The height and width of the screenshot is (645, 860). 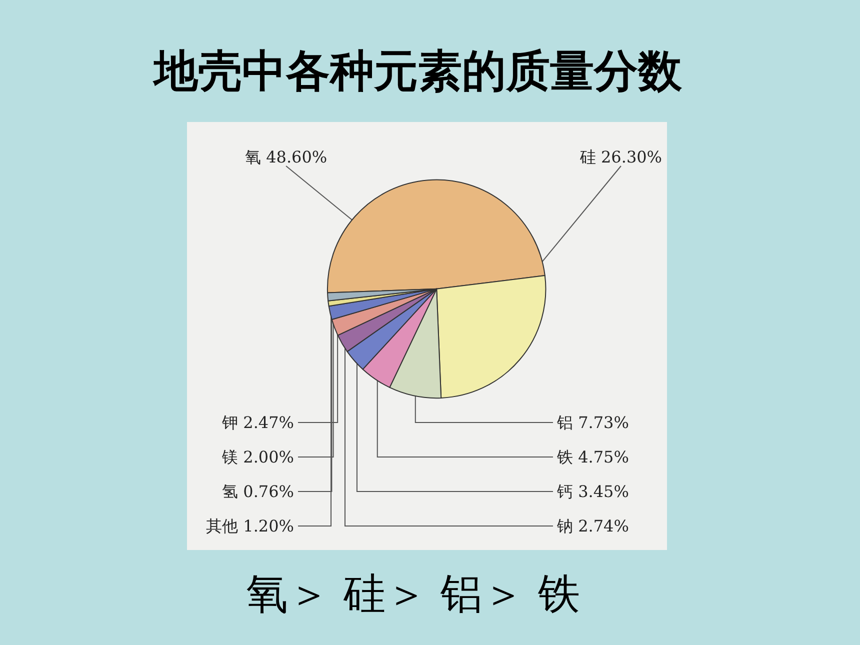 I want to click on slice-label: 钙 3.45%, so click(x=592, y=491).